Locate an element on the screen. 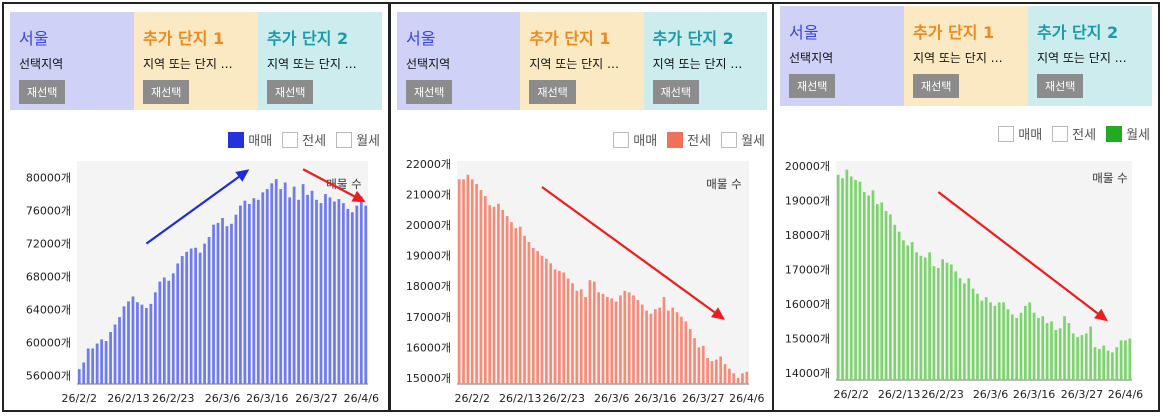 The width and height of the screenshot is (1162, 417). trend-arrow-head is located at coordinates (718, 313).